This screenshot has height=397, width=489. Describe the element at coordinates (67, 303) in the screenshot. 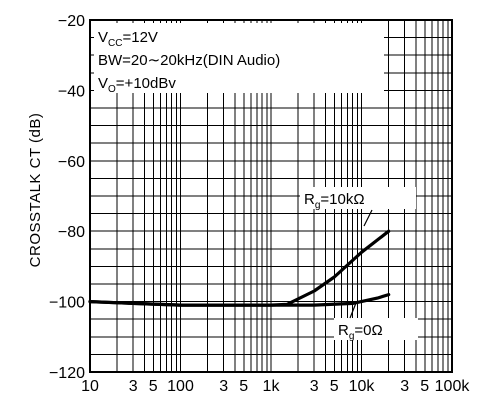

I see `y-tick-label: −100` at that location.